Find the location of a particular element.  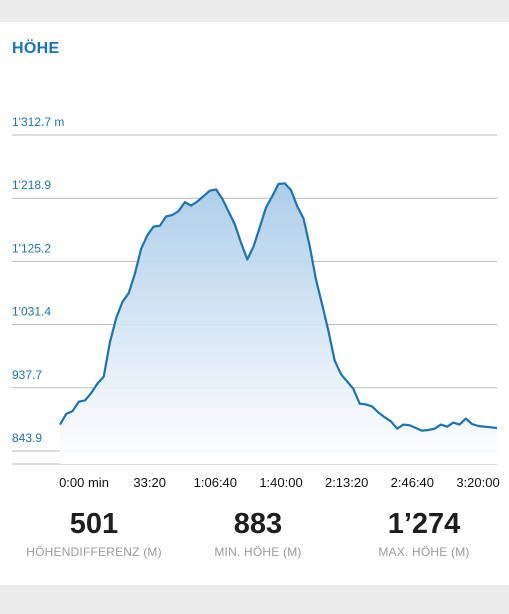

stat-max-height: 1’274 MAX. HÖHE (M) is located at coordinates (424, 533).